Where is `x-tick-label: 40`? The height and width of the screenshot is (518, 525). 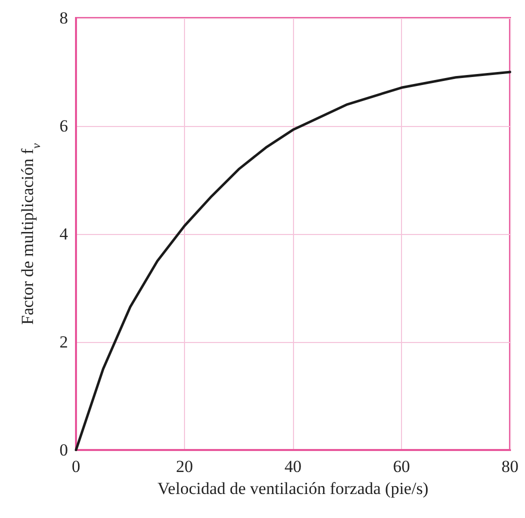 x-tick-label: 40 is located at coordinates (293, 466).